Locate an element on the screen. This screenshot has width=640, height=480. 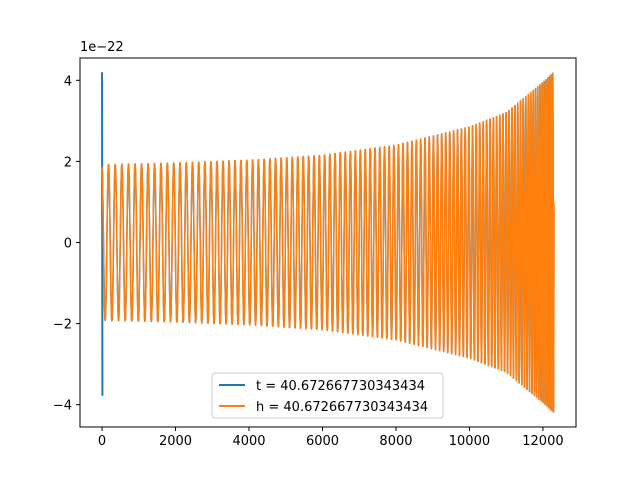
y-tick-label: 4 is located at coordinates (68, 81).